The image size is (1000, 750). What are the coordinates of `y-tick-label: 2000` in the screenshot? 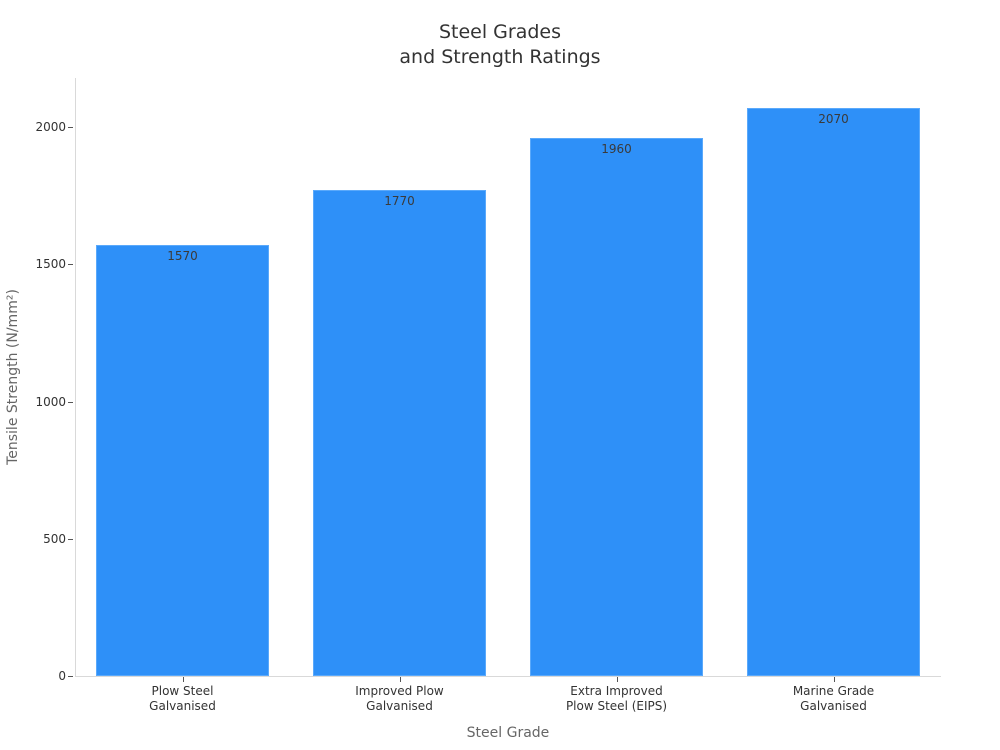 It's located at (50, 127).